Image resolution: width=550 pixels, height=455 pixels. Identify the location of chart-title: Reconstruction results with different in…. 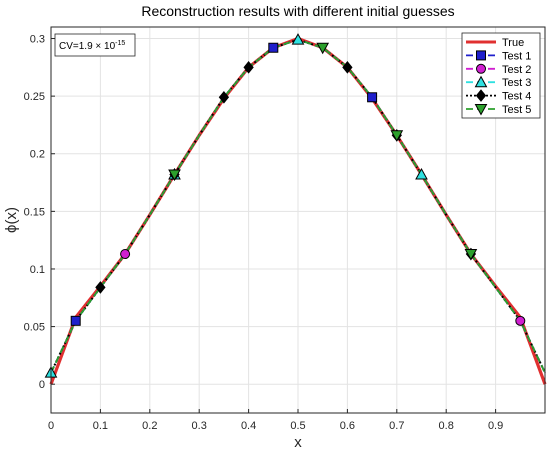
(297, 11).